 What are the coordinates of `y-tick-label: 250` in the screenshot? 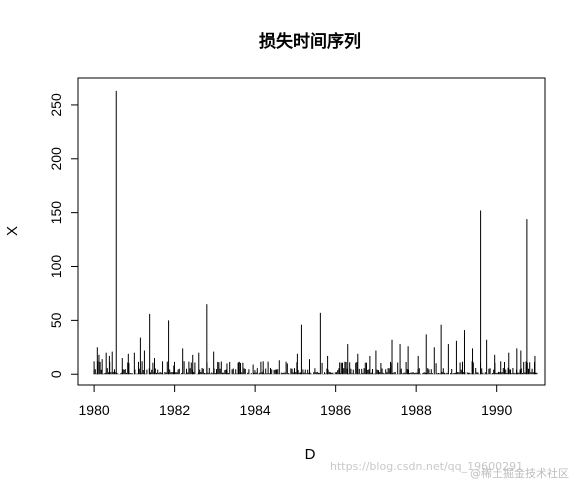 It's located at (56, 105).